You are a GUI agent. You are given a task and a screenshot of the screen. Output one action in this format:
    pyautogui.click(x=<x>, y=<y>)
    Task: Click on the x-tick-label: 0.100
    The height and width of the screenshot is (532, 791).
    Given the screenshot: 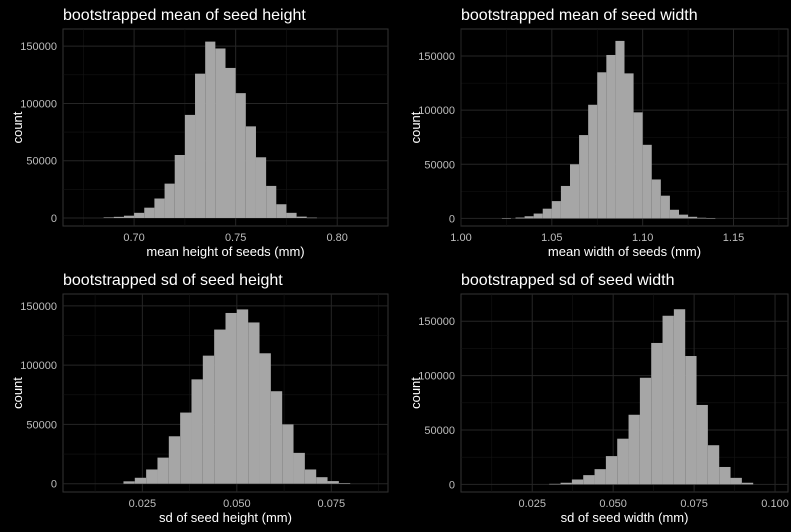 What is the action you would take?
    pyautogui.click(x=775, y=504)
    